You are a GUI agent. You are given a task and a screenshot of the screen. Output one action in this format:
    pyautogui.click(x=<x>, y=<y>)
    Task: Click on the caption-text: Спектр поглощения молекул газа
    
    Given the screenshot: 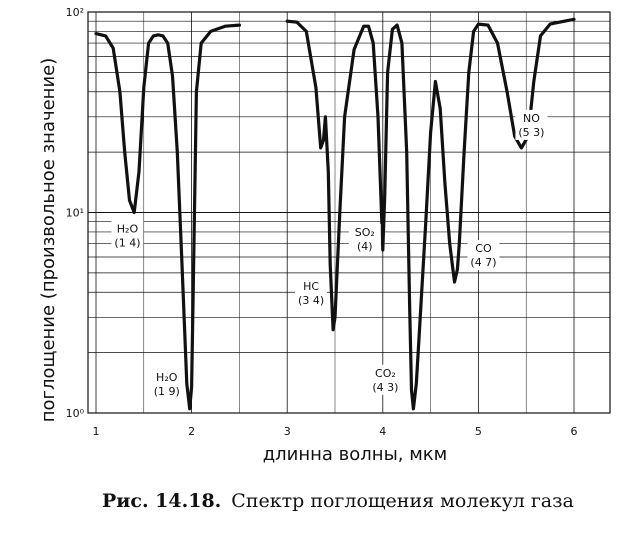 What is the action you would take?
    pyautogui.click(x=402, y=501)
    